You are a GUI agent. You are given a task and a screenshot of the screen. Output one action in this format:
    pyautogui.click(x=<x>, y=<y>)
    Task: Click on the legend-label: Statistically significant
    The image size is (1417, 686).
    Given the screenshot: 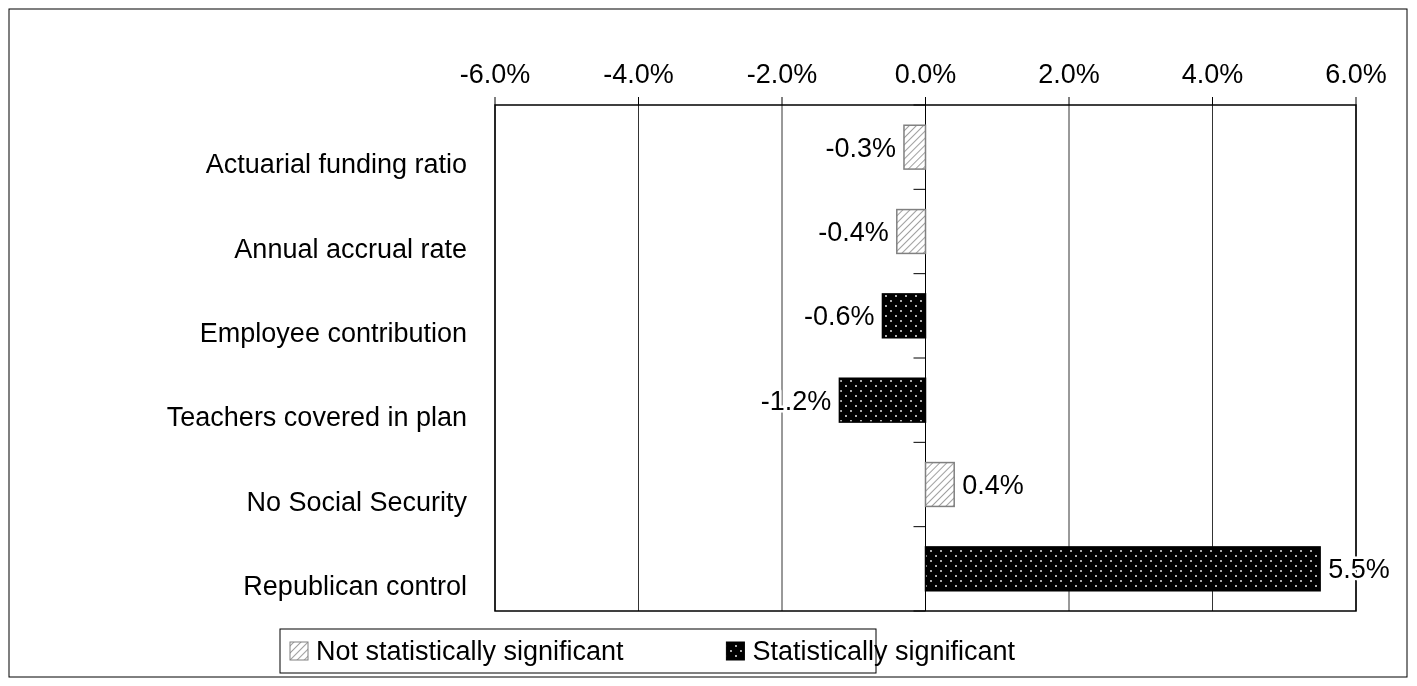 What is the action you would take?
    pyautogui.click(x=884, y=651)
    